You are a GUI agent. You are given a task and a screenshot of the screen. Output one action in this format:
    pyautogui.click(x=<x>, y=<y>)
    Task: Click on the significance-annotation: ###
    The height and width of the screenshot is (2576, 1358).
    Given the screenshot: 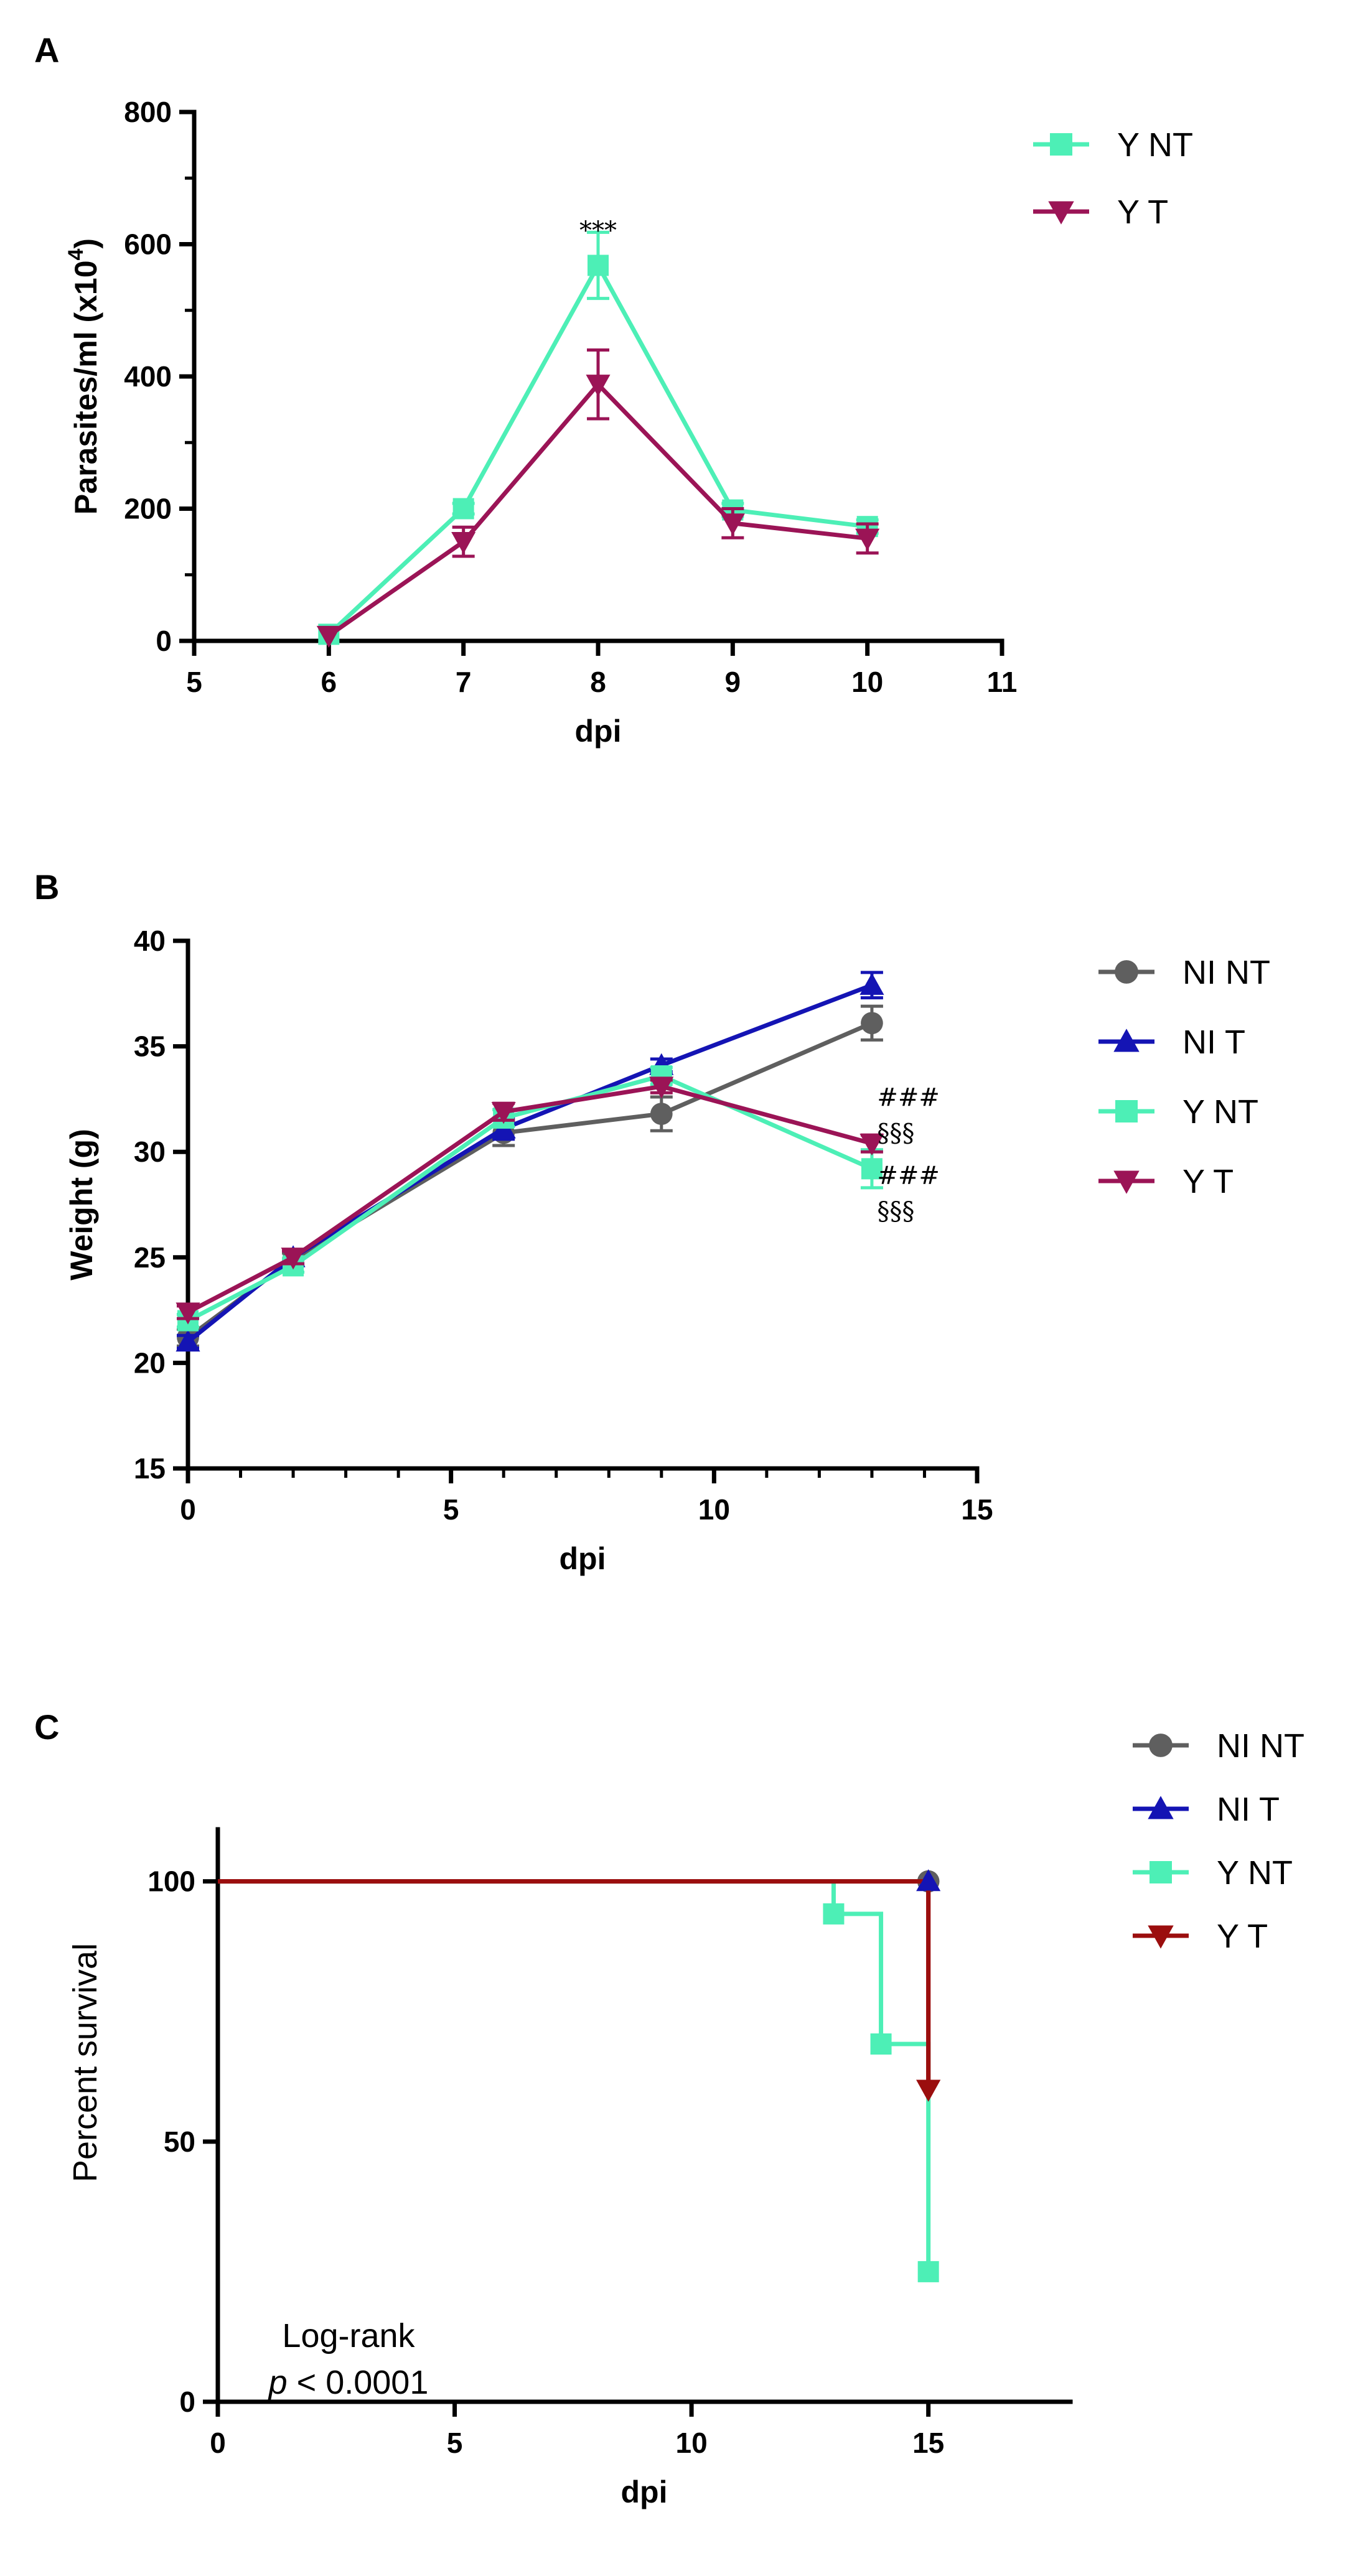 What is the action you would take?
    pyautogui.click(x=909, y=1176)
    